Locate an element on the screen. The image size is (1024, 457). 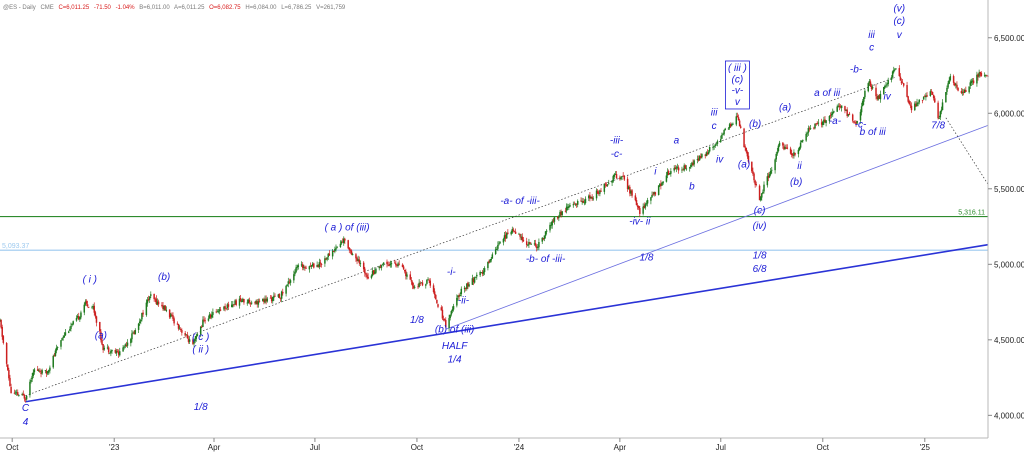
low-label: L=6,786.25 is located at coordinates (296, 8).